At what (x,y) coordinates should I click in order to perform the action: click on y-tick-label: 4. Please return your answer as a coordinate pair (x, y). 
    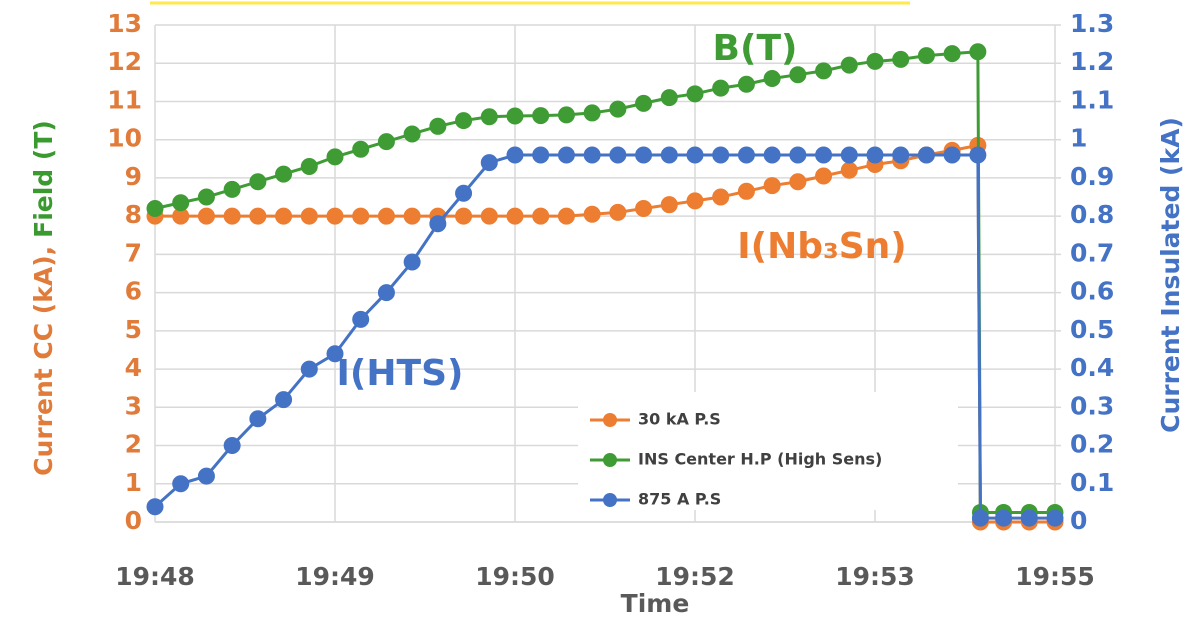
    Looking at the image, I should click on (133, 367).